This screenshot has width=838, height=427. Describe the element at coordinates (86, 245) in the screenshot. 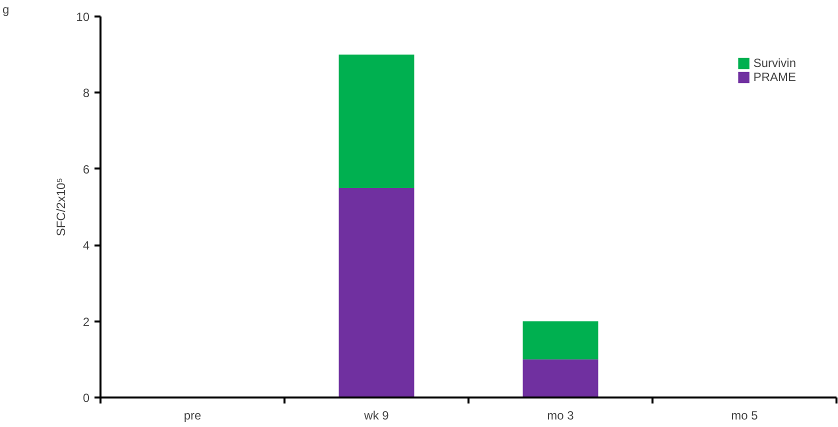

I see `y-tick-label: 4` at that location.